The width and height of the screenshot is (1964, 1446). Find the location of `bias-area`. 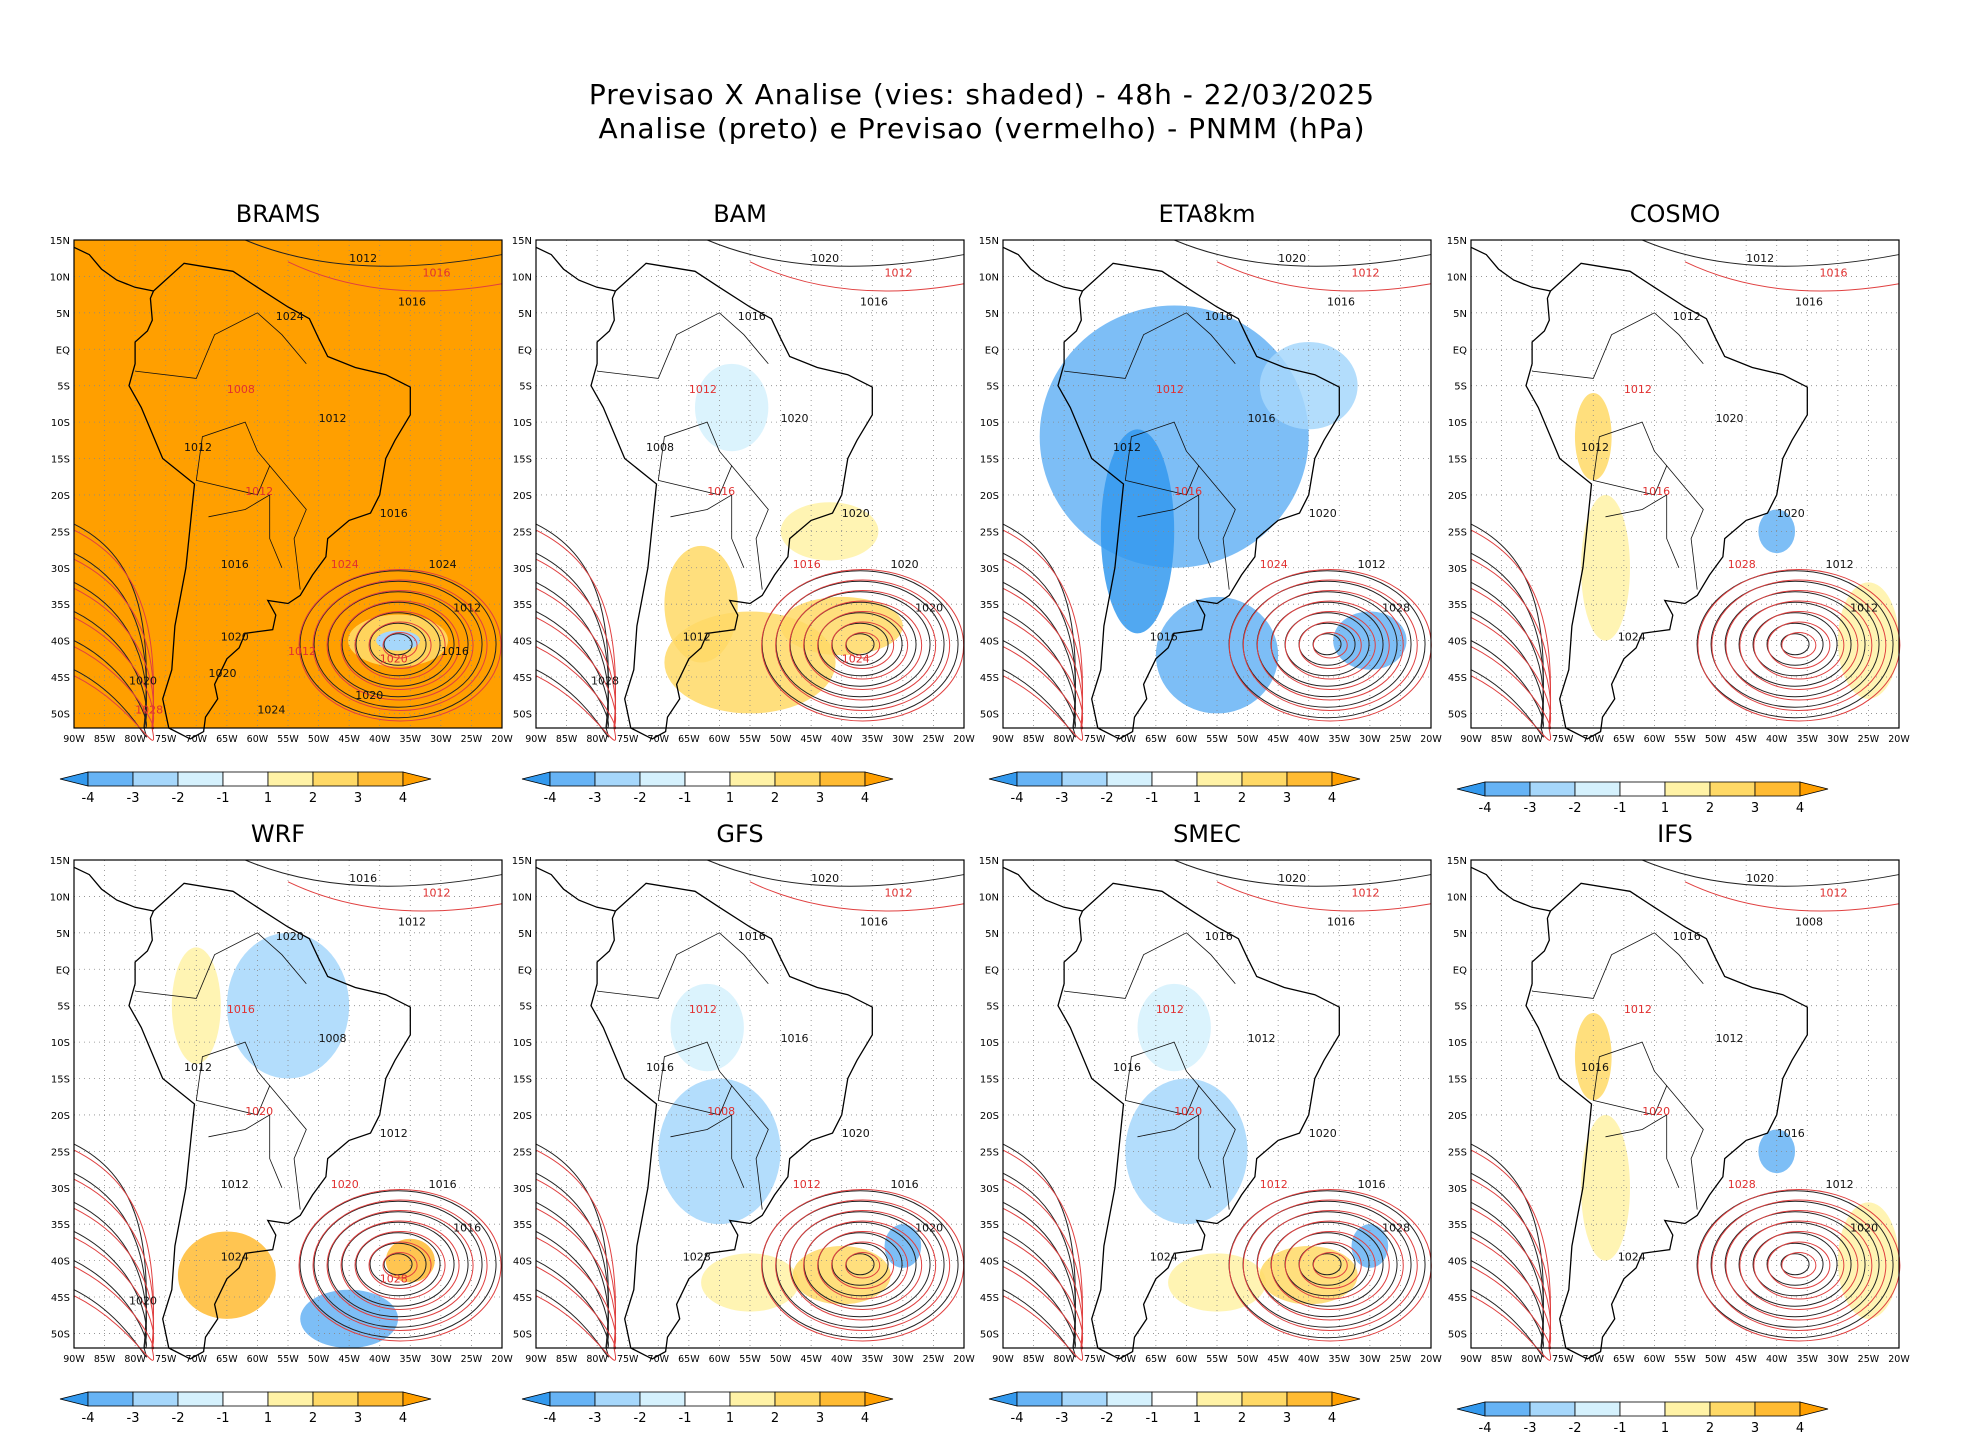

bias-area is located at coordinates (1217, 1282).